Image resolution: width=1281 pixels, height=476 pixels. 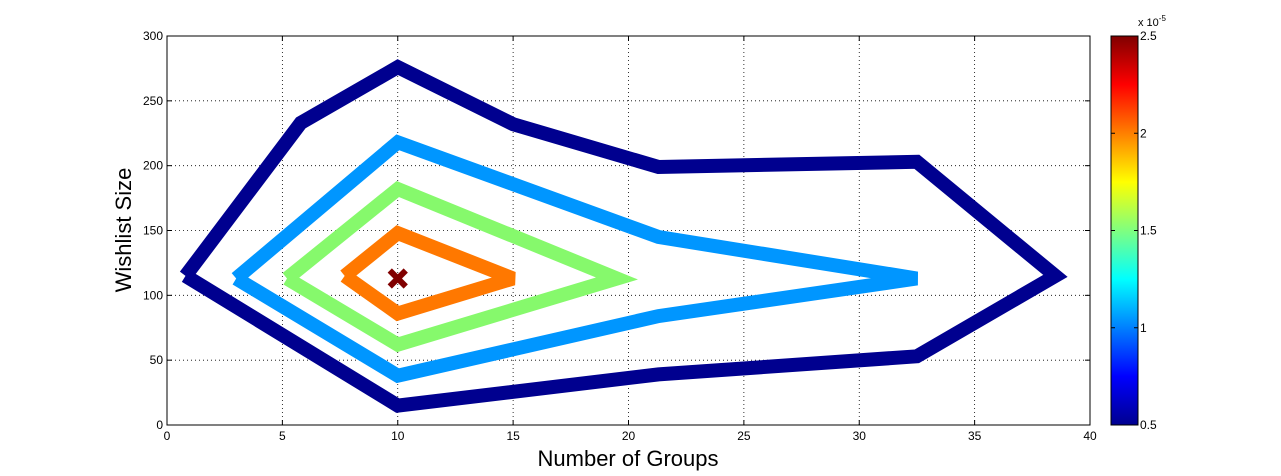 I want to click on colorbar, so click(x=1124, y=230).